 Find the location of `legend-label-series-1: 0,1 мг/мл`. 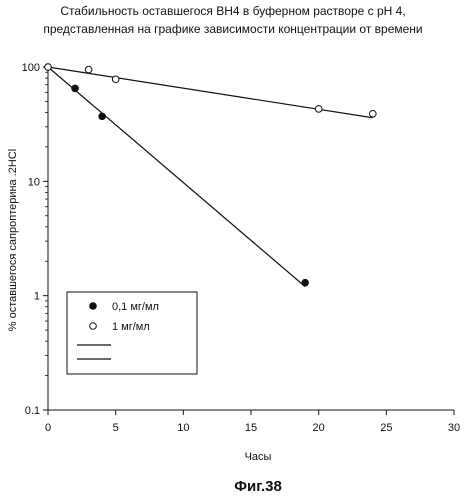

legend-label-series-1: 0,1 мг/мл is located at coordinates (135, 307).